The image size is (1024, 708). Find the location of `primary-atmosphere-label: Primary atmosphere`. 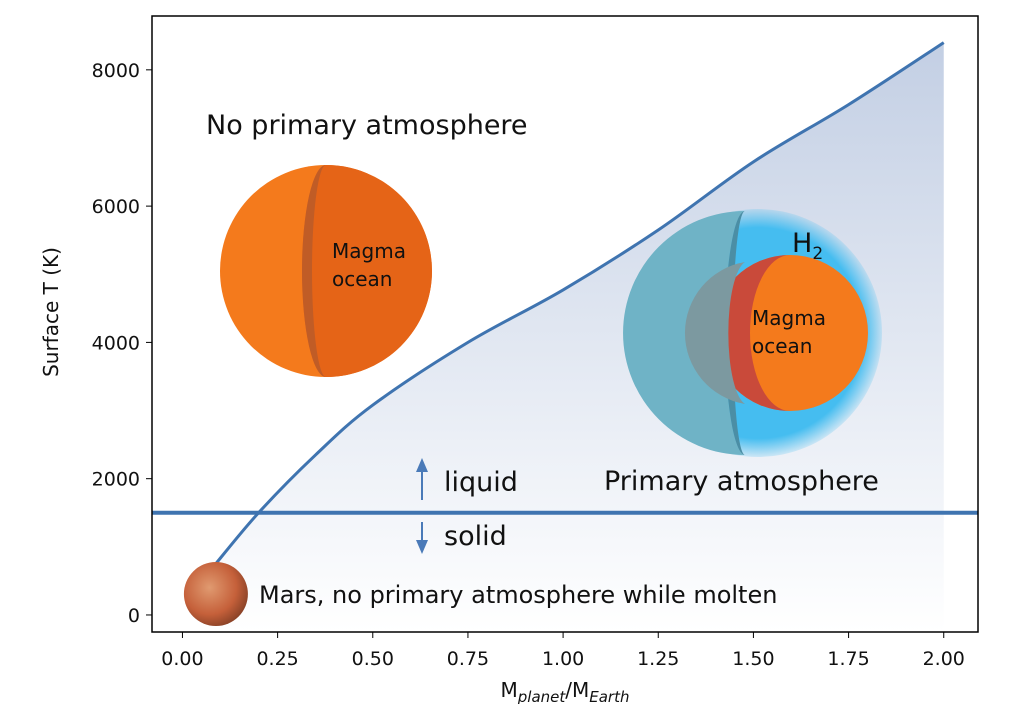

primary-atmosphere-label: Primary atmosphere is located at coordinates (741, 481).